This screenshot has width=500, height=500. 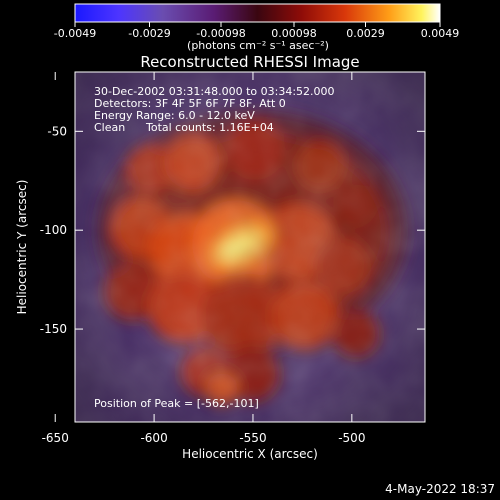 I want to click on x-axis-label: Heliocentric X (arcsec), so click(x=250, y=454).